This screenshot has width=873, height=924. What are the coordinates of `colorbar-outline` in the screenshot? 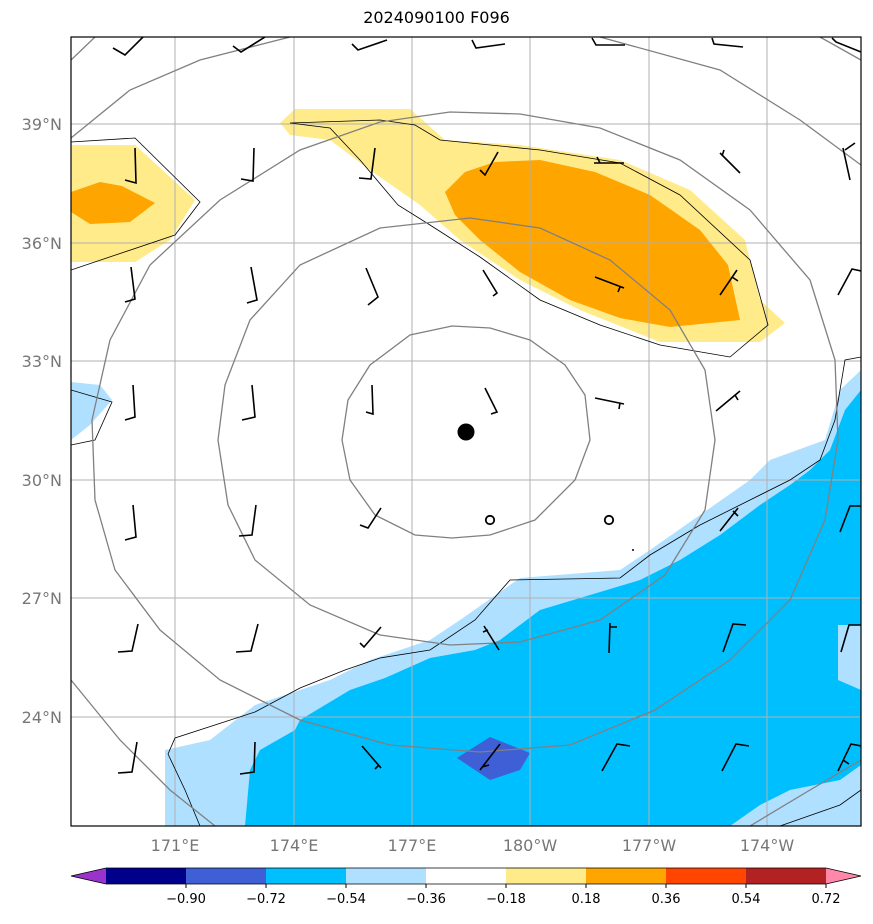 It's located at (466, 876).